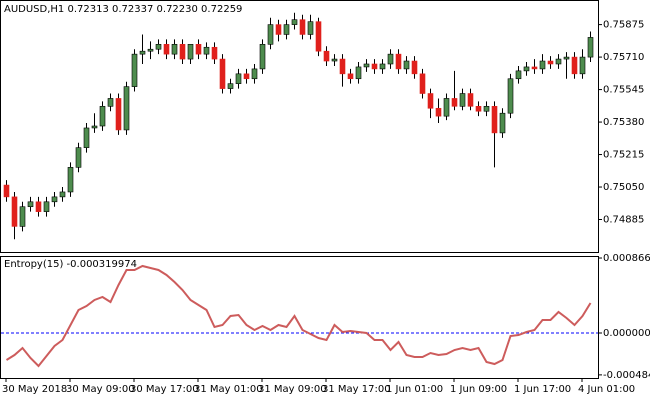 The width and height of the screenshot is (650, 400). What do you see at coordinates (100, 389) in the screenshot?
I see `x-tick-label: 30 May 09:00` at bounding box center [100, 389].